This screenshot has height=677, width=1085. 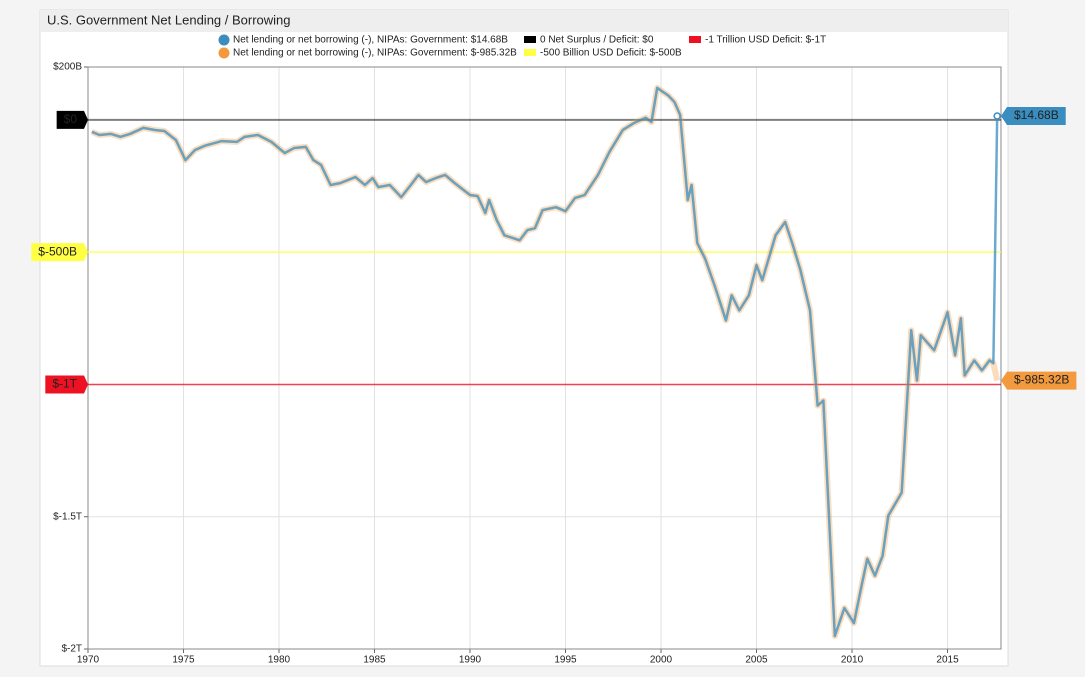 What do you see at coordinates (756, 660) in the screenshot?
I see `x-tick-label: 2005` at bounding box center [756, 660].